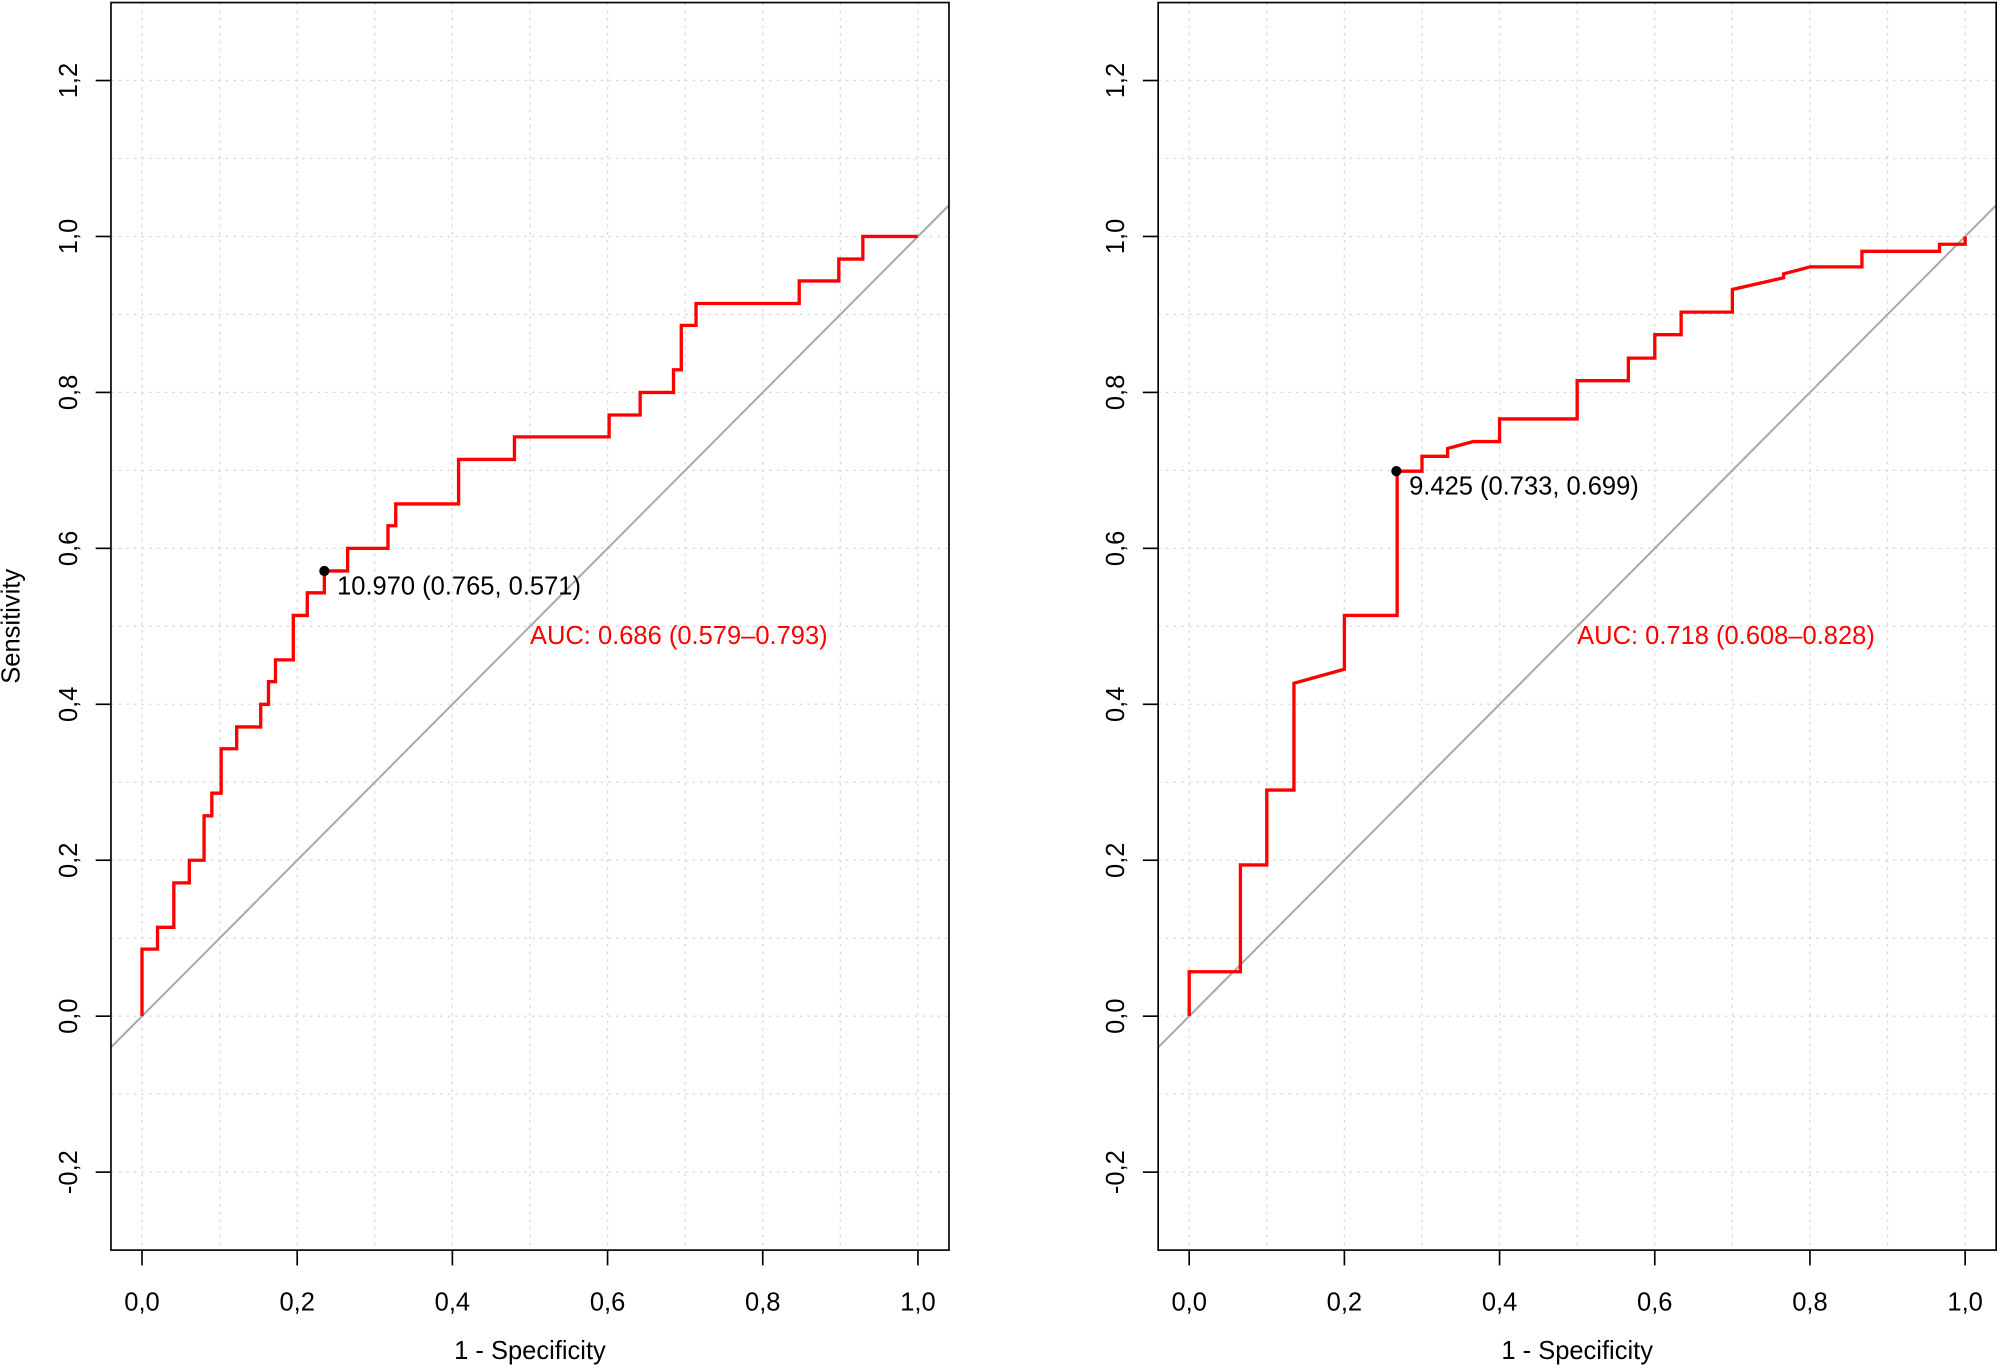 The height and width of the screenshot is (1370, 2000). I want to click on y-axis-title: Sensitivity, so click(12, 626).